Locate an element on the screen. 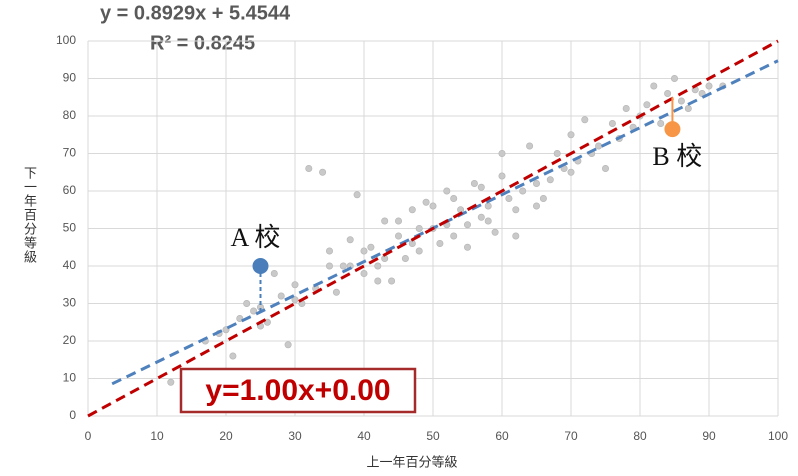 The height and width of the screenshot is (476, 798). x-tick-label: 70 is located at coordinates (571, 436).